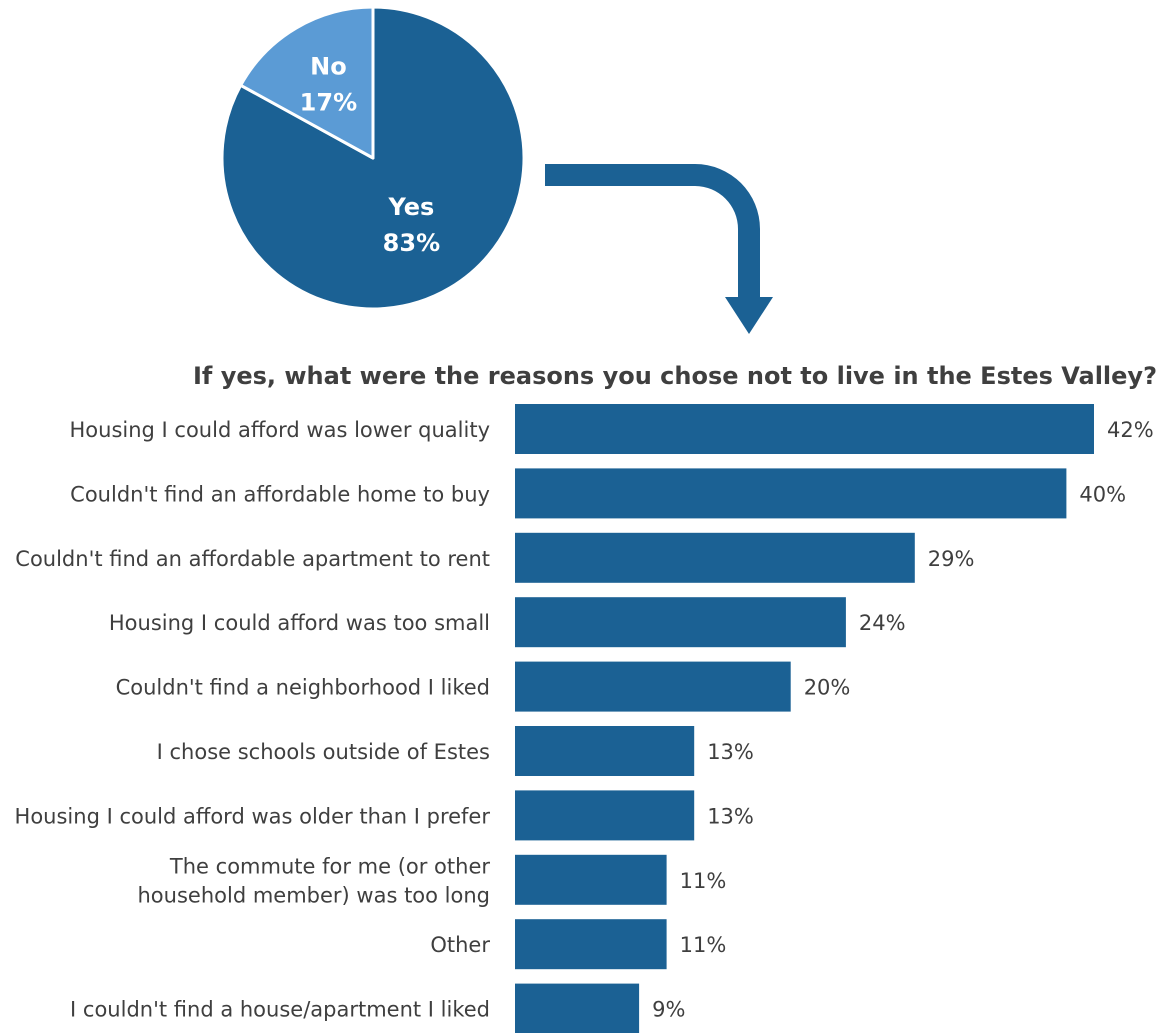  What do you see at coordinates (882, 623) in the screenshot?
I see `bar-value-label-3: 24%` at bounding box center [882, 623].